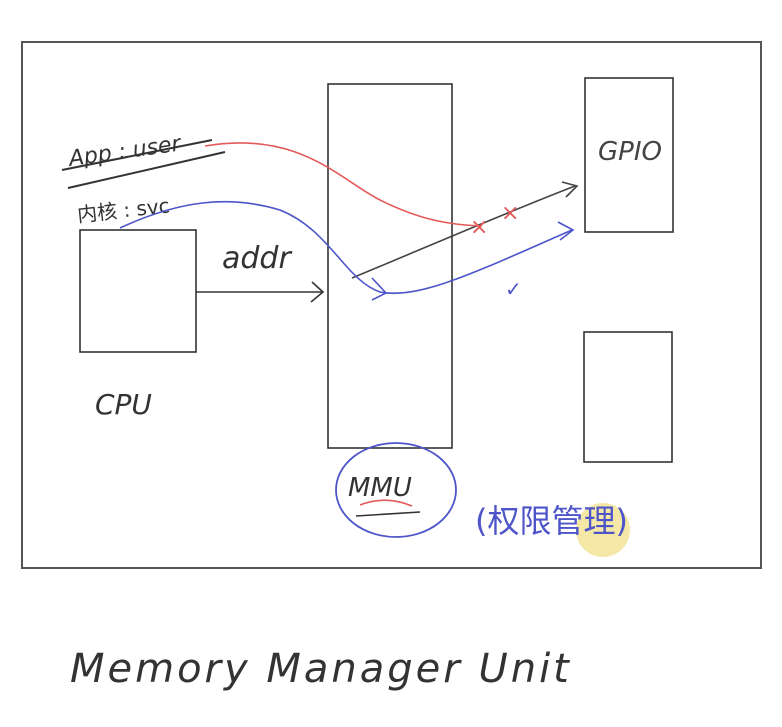  What do you see at coordinates (628, 397) in the screenshot?
I see `device-box` at bounding box center [628, 397].